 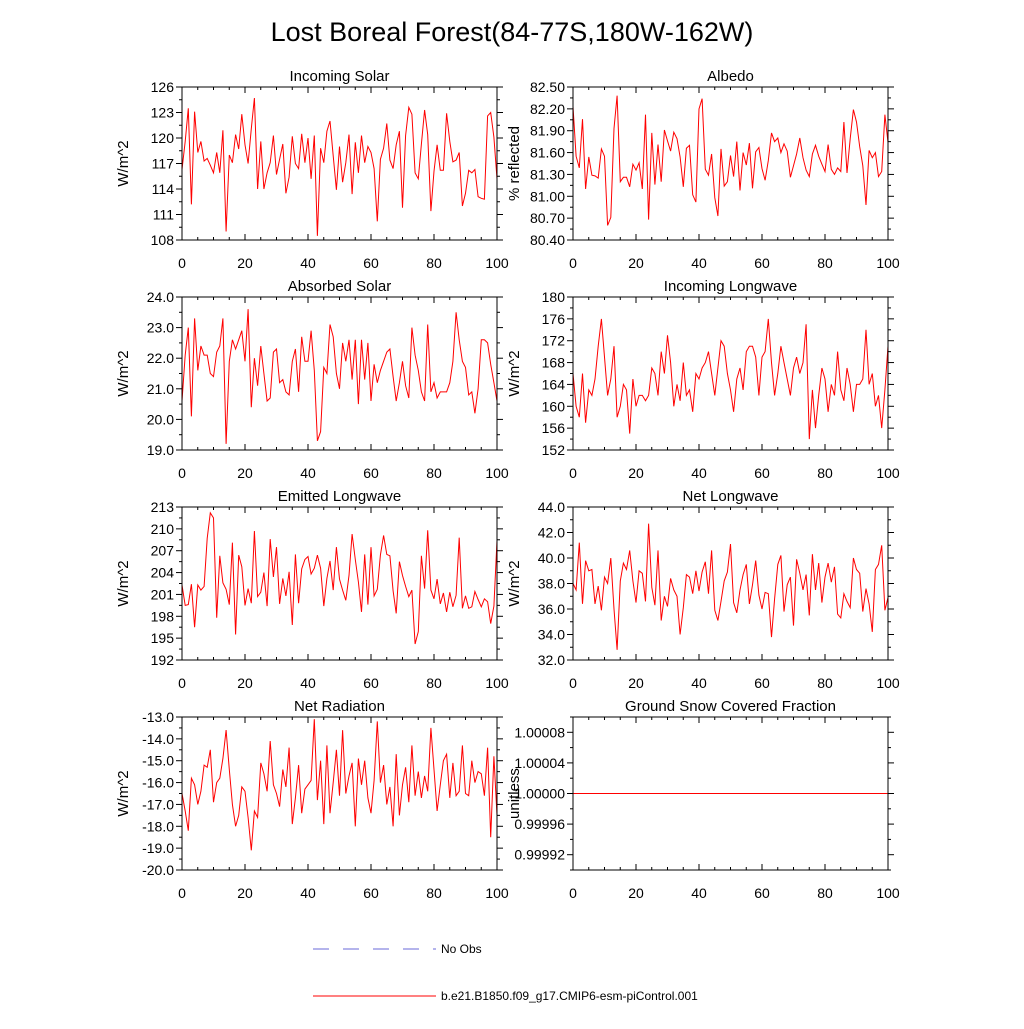 What do you see at coordinates (163, 164) in the screenshot?
I see `y-tick-label: 117` at bounding box center [163, 164].